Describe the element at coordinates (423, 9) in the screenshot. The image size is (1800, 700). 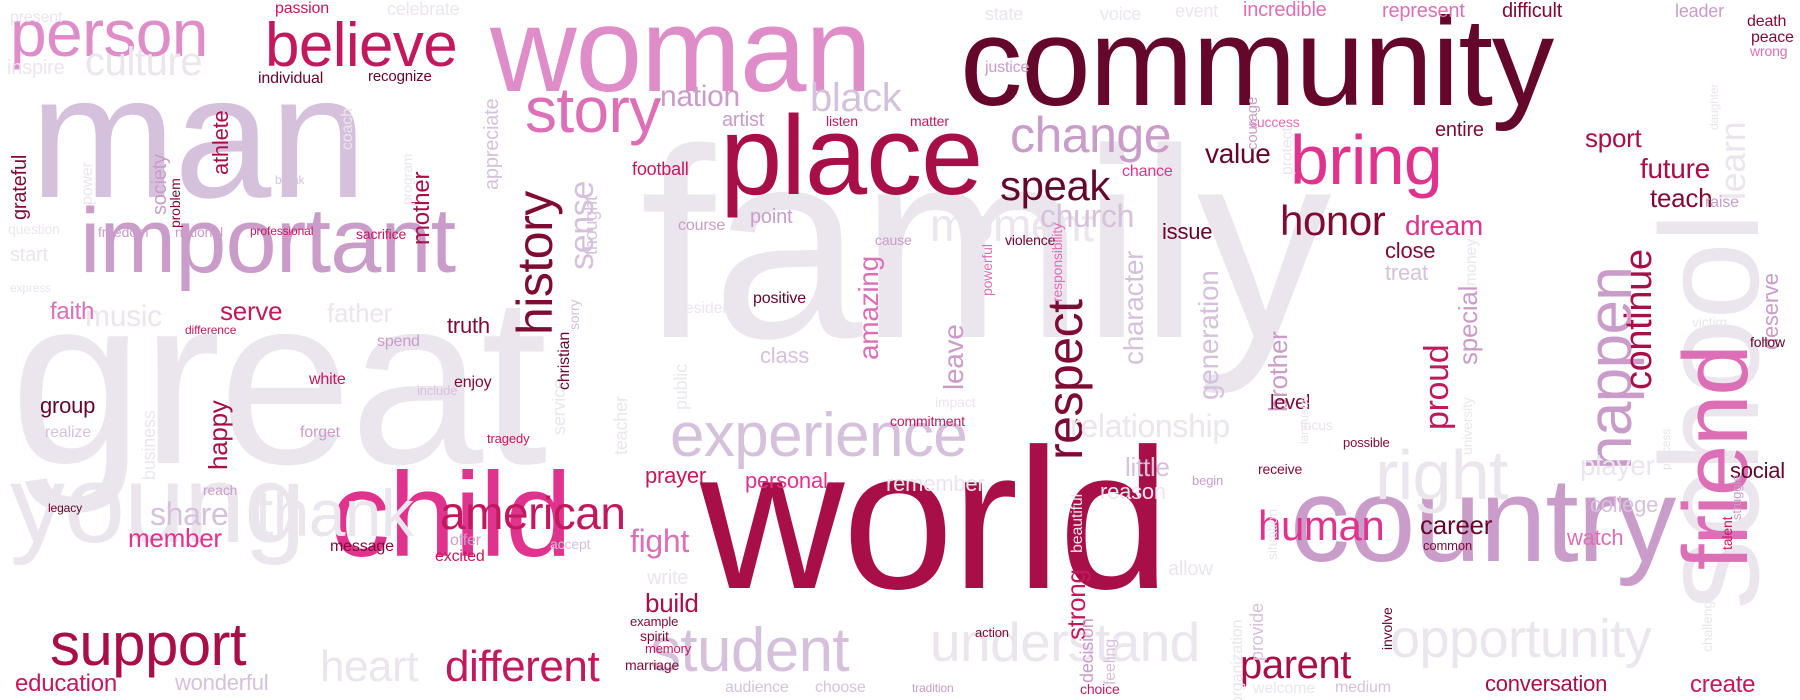
I see `word-celebrate: celebrate` at that location.